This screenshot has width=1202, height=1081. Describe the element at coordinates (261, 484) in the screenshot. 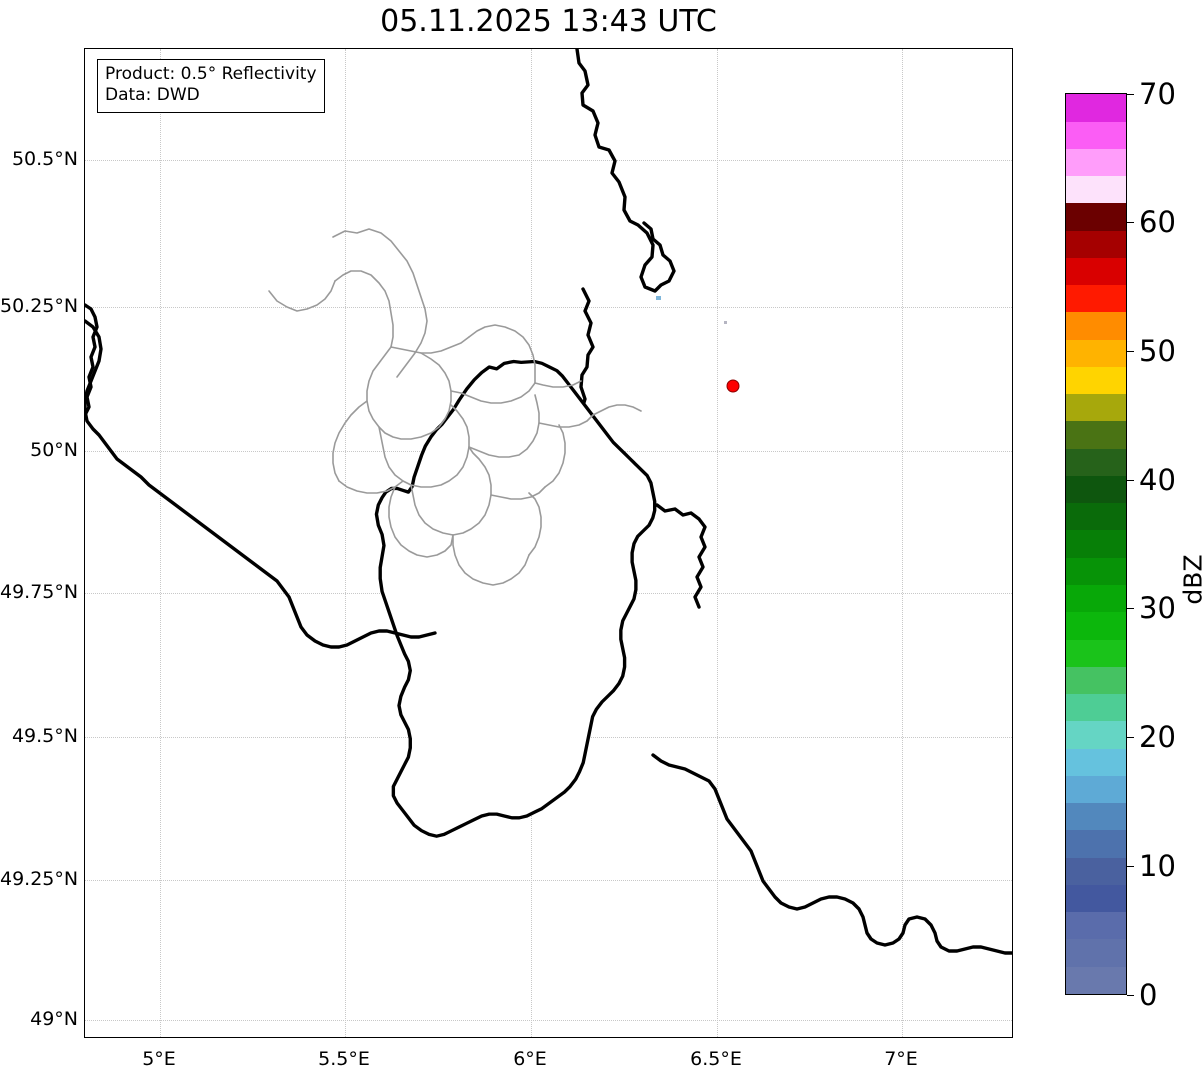

I see `national-border-be-fr` at that location.